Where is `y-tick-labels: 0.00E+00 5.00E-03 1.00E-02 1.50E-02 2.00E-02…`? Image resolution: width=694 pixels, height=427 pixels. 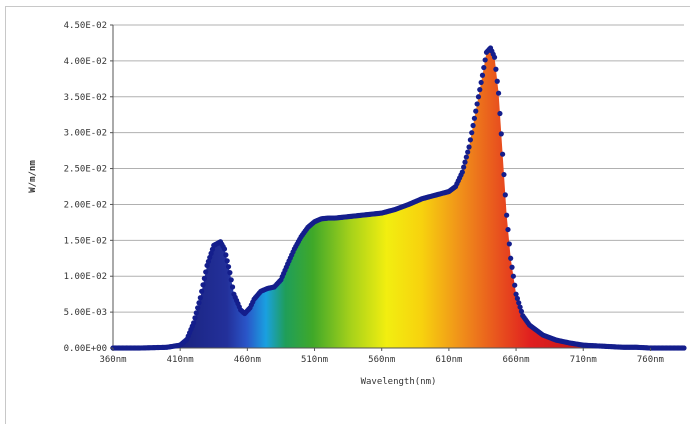 y-tick-labels: 0.00E+00 5.00E-03 1.00E-02 1.50E-02 2.00E-02… is located at coordinates (88, 187).